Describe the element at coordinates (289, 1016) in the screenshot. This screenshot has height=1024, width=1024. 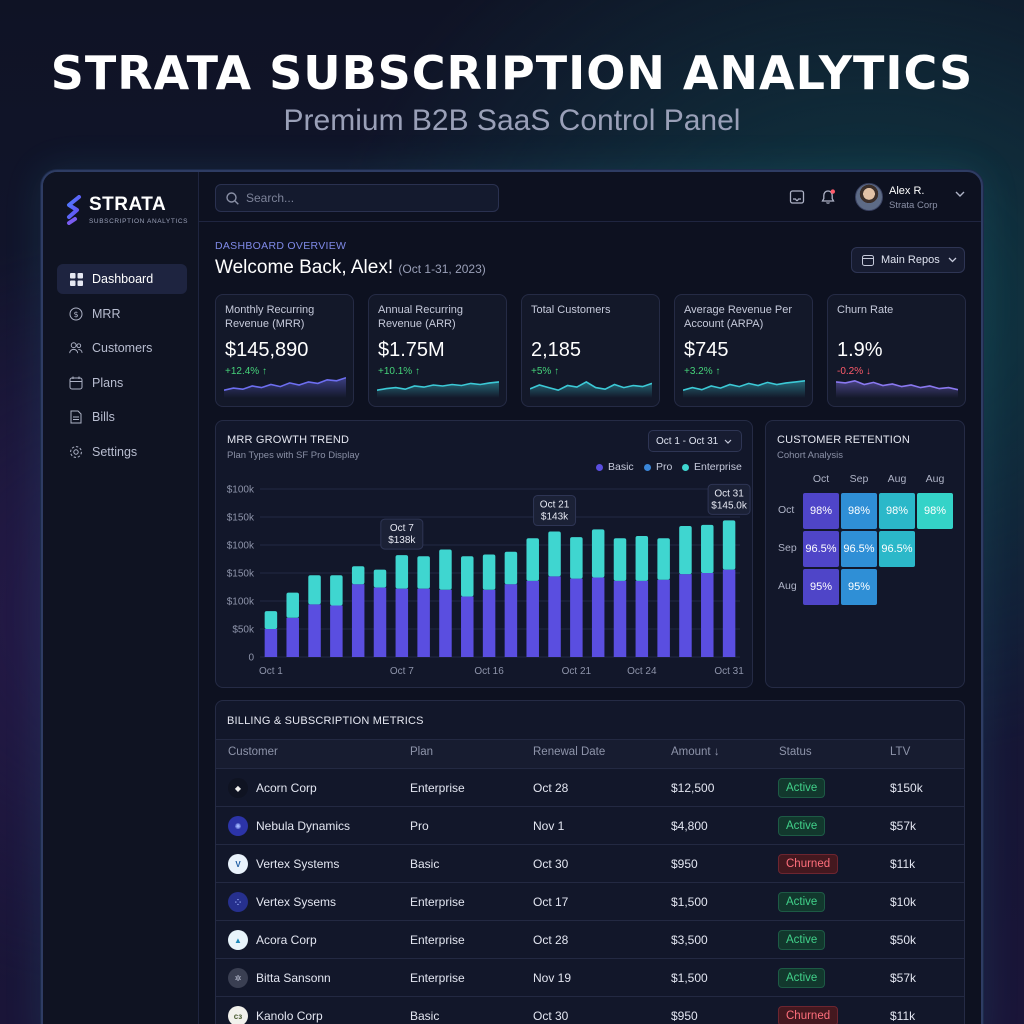
I see `customer-name: Kanolo Corp` at that location.